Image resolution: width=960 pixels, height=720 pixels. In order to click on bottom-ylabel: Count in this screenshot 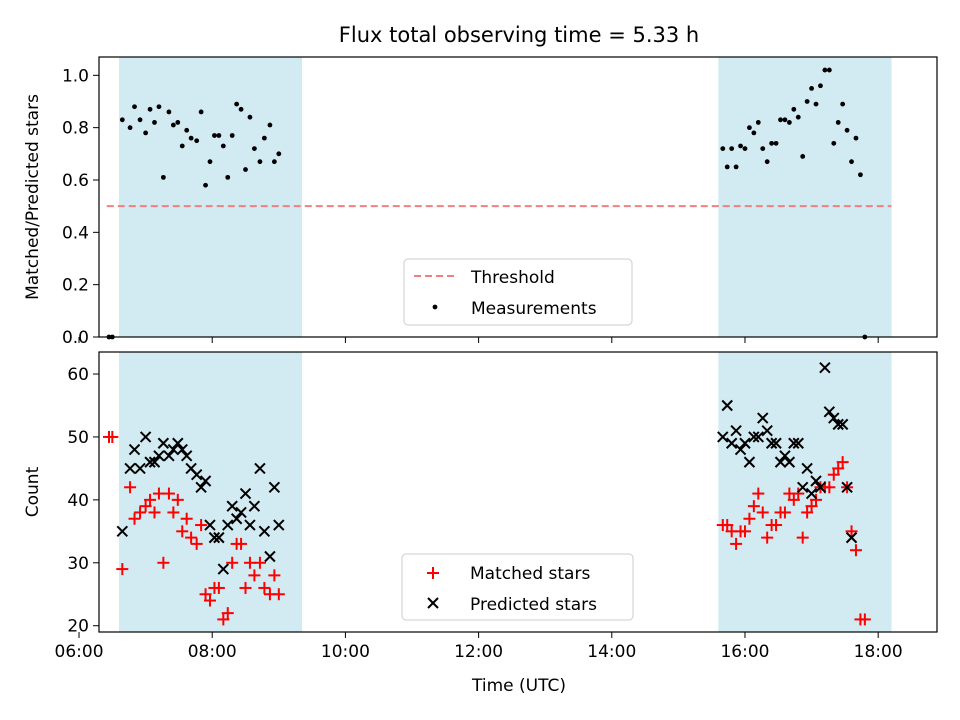, I will do `click(33, 491)`.